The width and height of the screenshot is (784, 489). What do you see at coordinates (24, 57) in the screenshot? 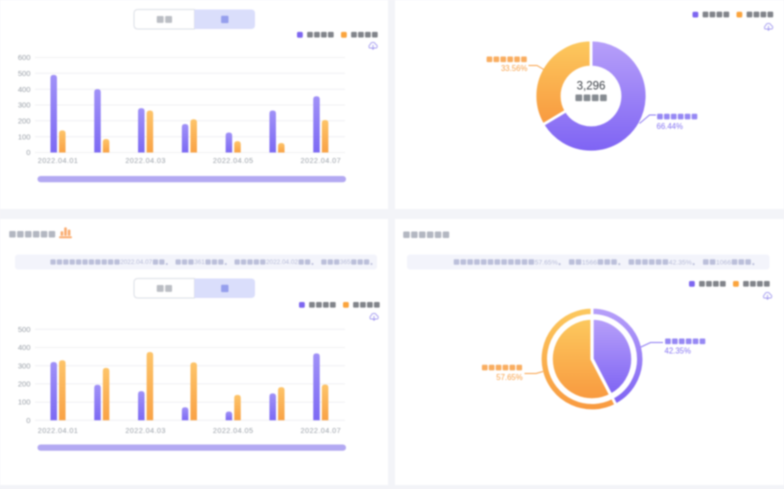
I see `svg-text: 600` at bounding box center [24, 57].